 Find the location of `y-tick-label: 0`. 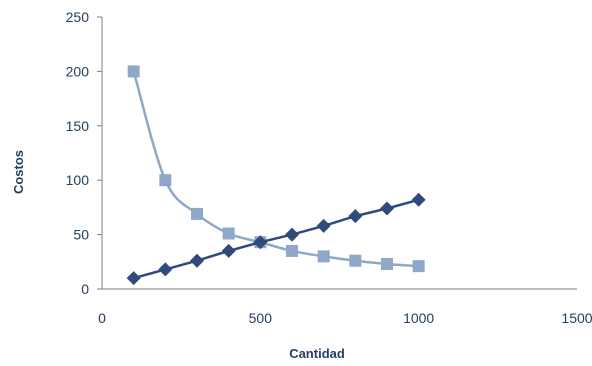

y-tick-label: 0 is located at coordinates (85, 289).